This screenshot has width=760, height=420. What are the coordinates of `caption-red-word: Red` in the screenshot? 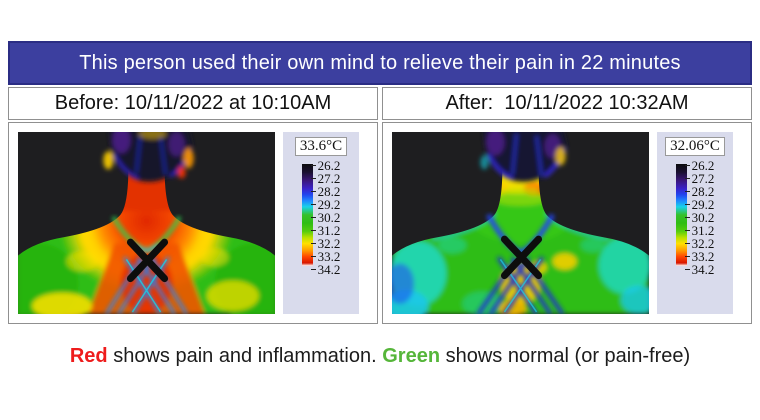 It's located at (88, 356).